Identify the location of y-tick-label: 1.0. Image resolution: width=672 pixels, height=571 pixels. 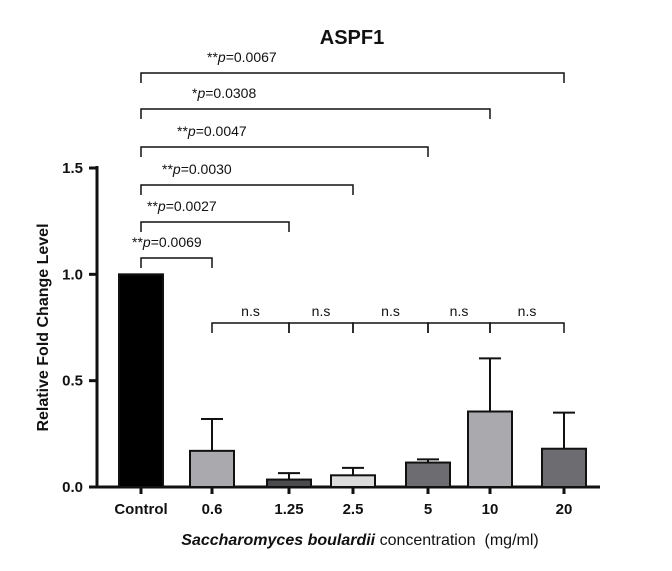
(72, 274).